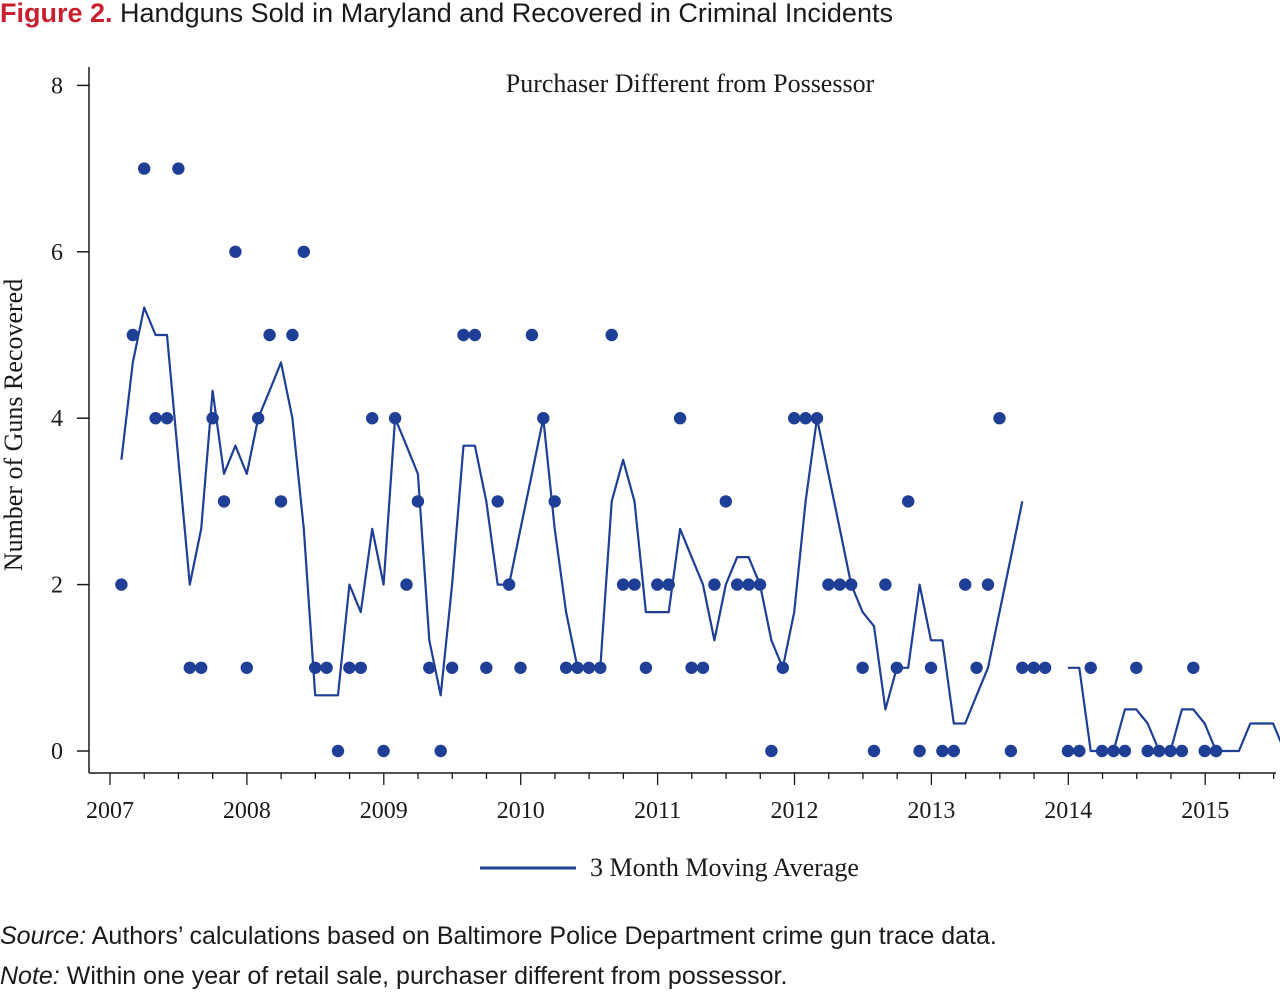 This screenshot has width=1280, height=998. Describe the element at coordinates (57, 419) in the screenshot. I see `y-tick-label: 4` at that location.